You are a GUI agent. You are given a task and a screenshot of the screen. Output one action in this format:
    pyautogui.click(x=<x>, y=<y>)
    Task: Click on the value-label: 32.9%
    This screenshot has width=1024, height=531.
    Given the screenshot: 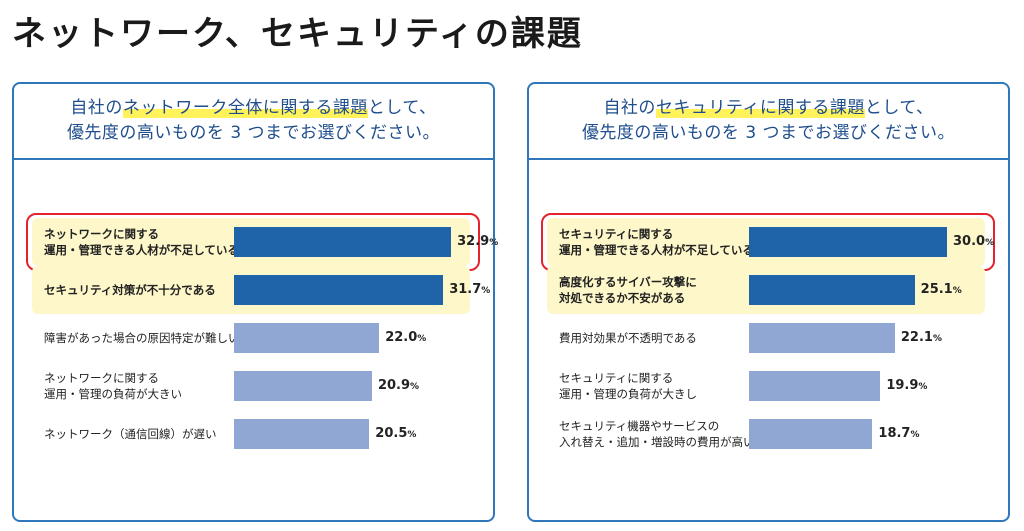 What is the action you would take?
    pyautogui.click(x=477, y=241)
    